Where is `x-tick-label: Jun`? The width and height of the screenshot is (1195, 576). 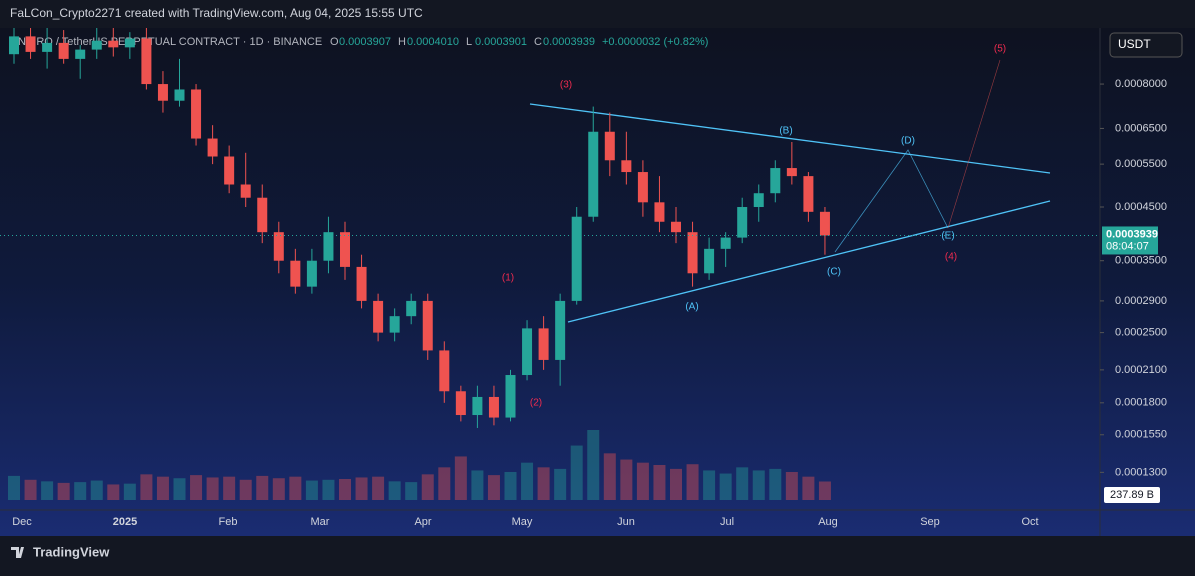
x-tick-label: Jun is located at coordinates (626, 522).